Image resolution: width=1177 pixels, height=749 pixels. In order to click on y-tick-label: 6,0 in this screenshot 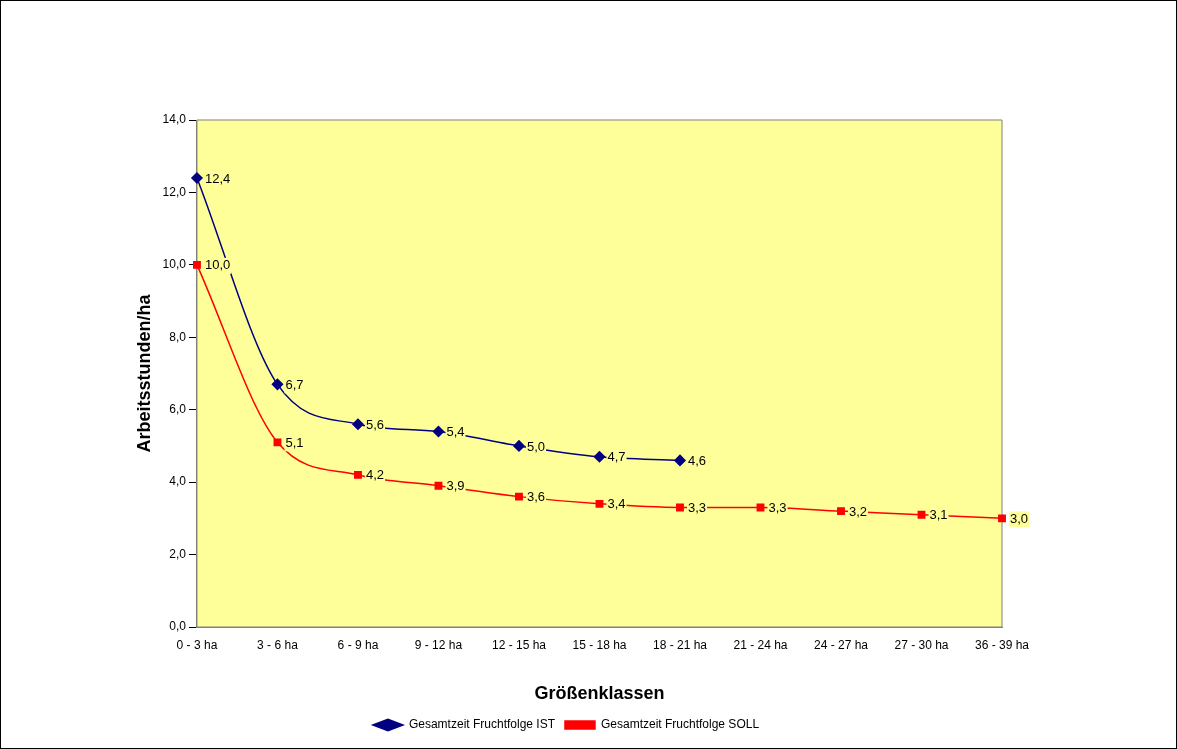, I will do `click(178, 409)`.